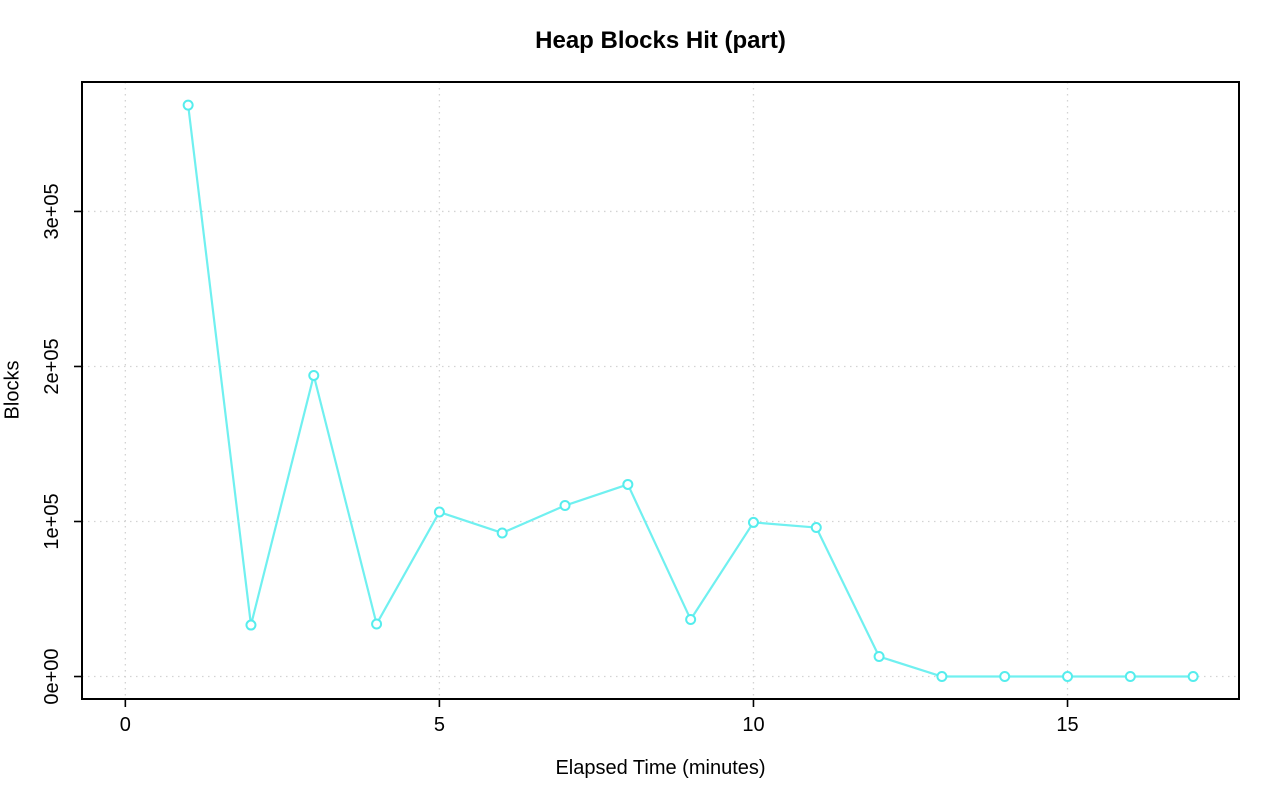  Describe the element at coordinates (439, 725) in the screenshot. I see `x-tick-label: 5` at that location.